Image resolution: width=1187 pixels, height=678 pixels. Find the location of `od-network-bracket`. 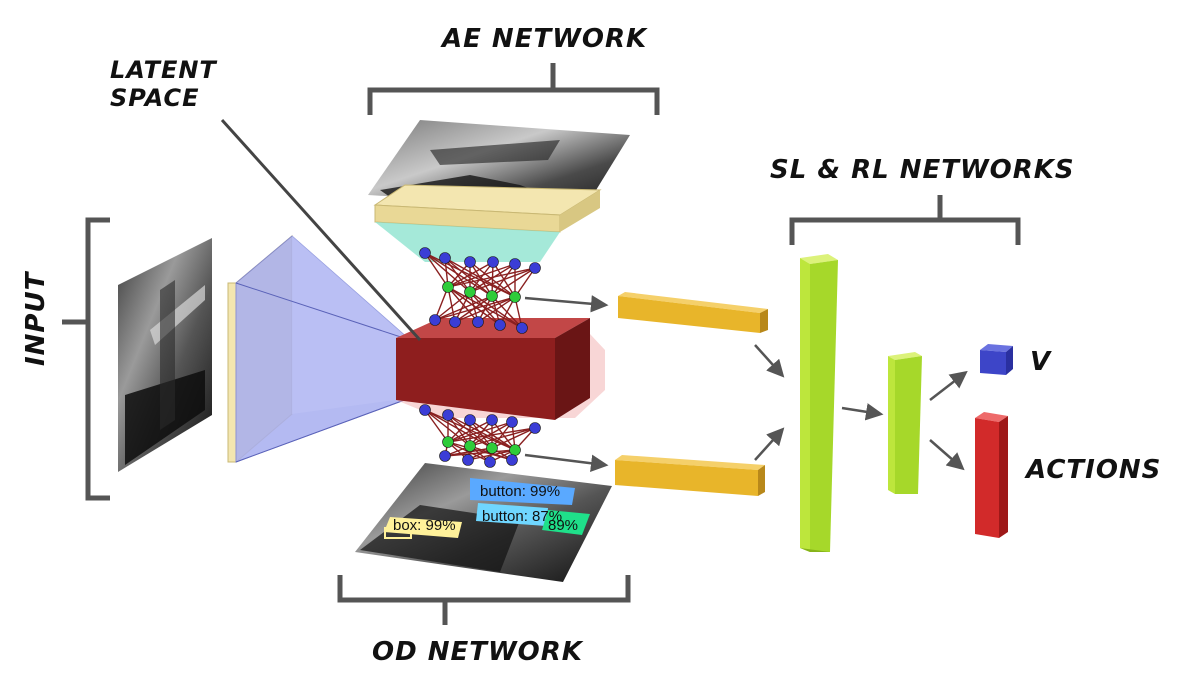

od-network-bracket is located at coordinates (484, 600).